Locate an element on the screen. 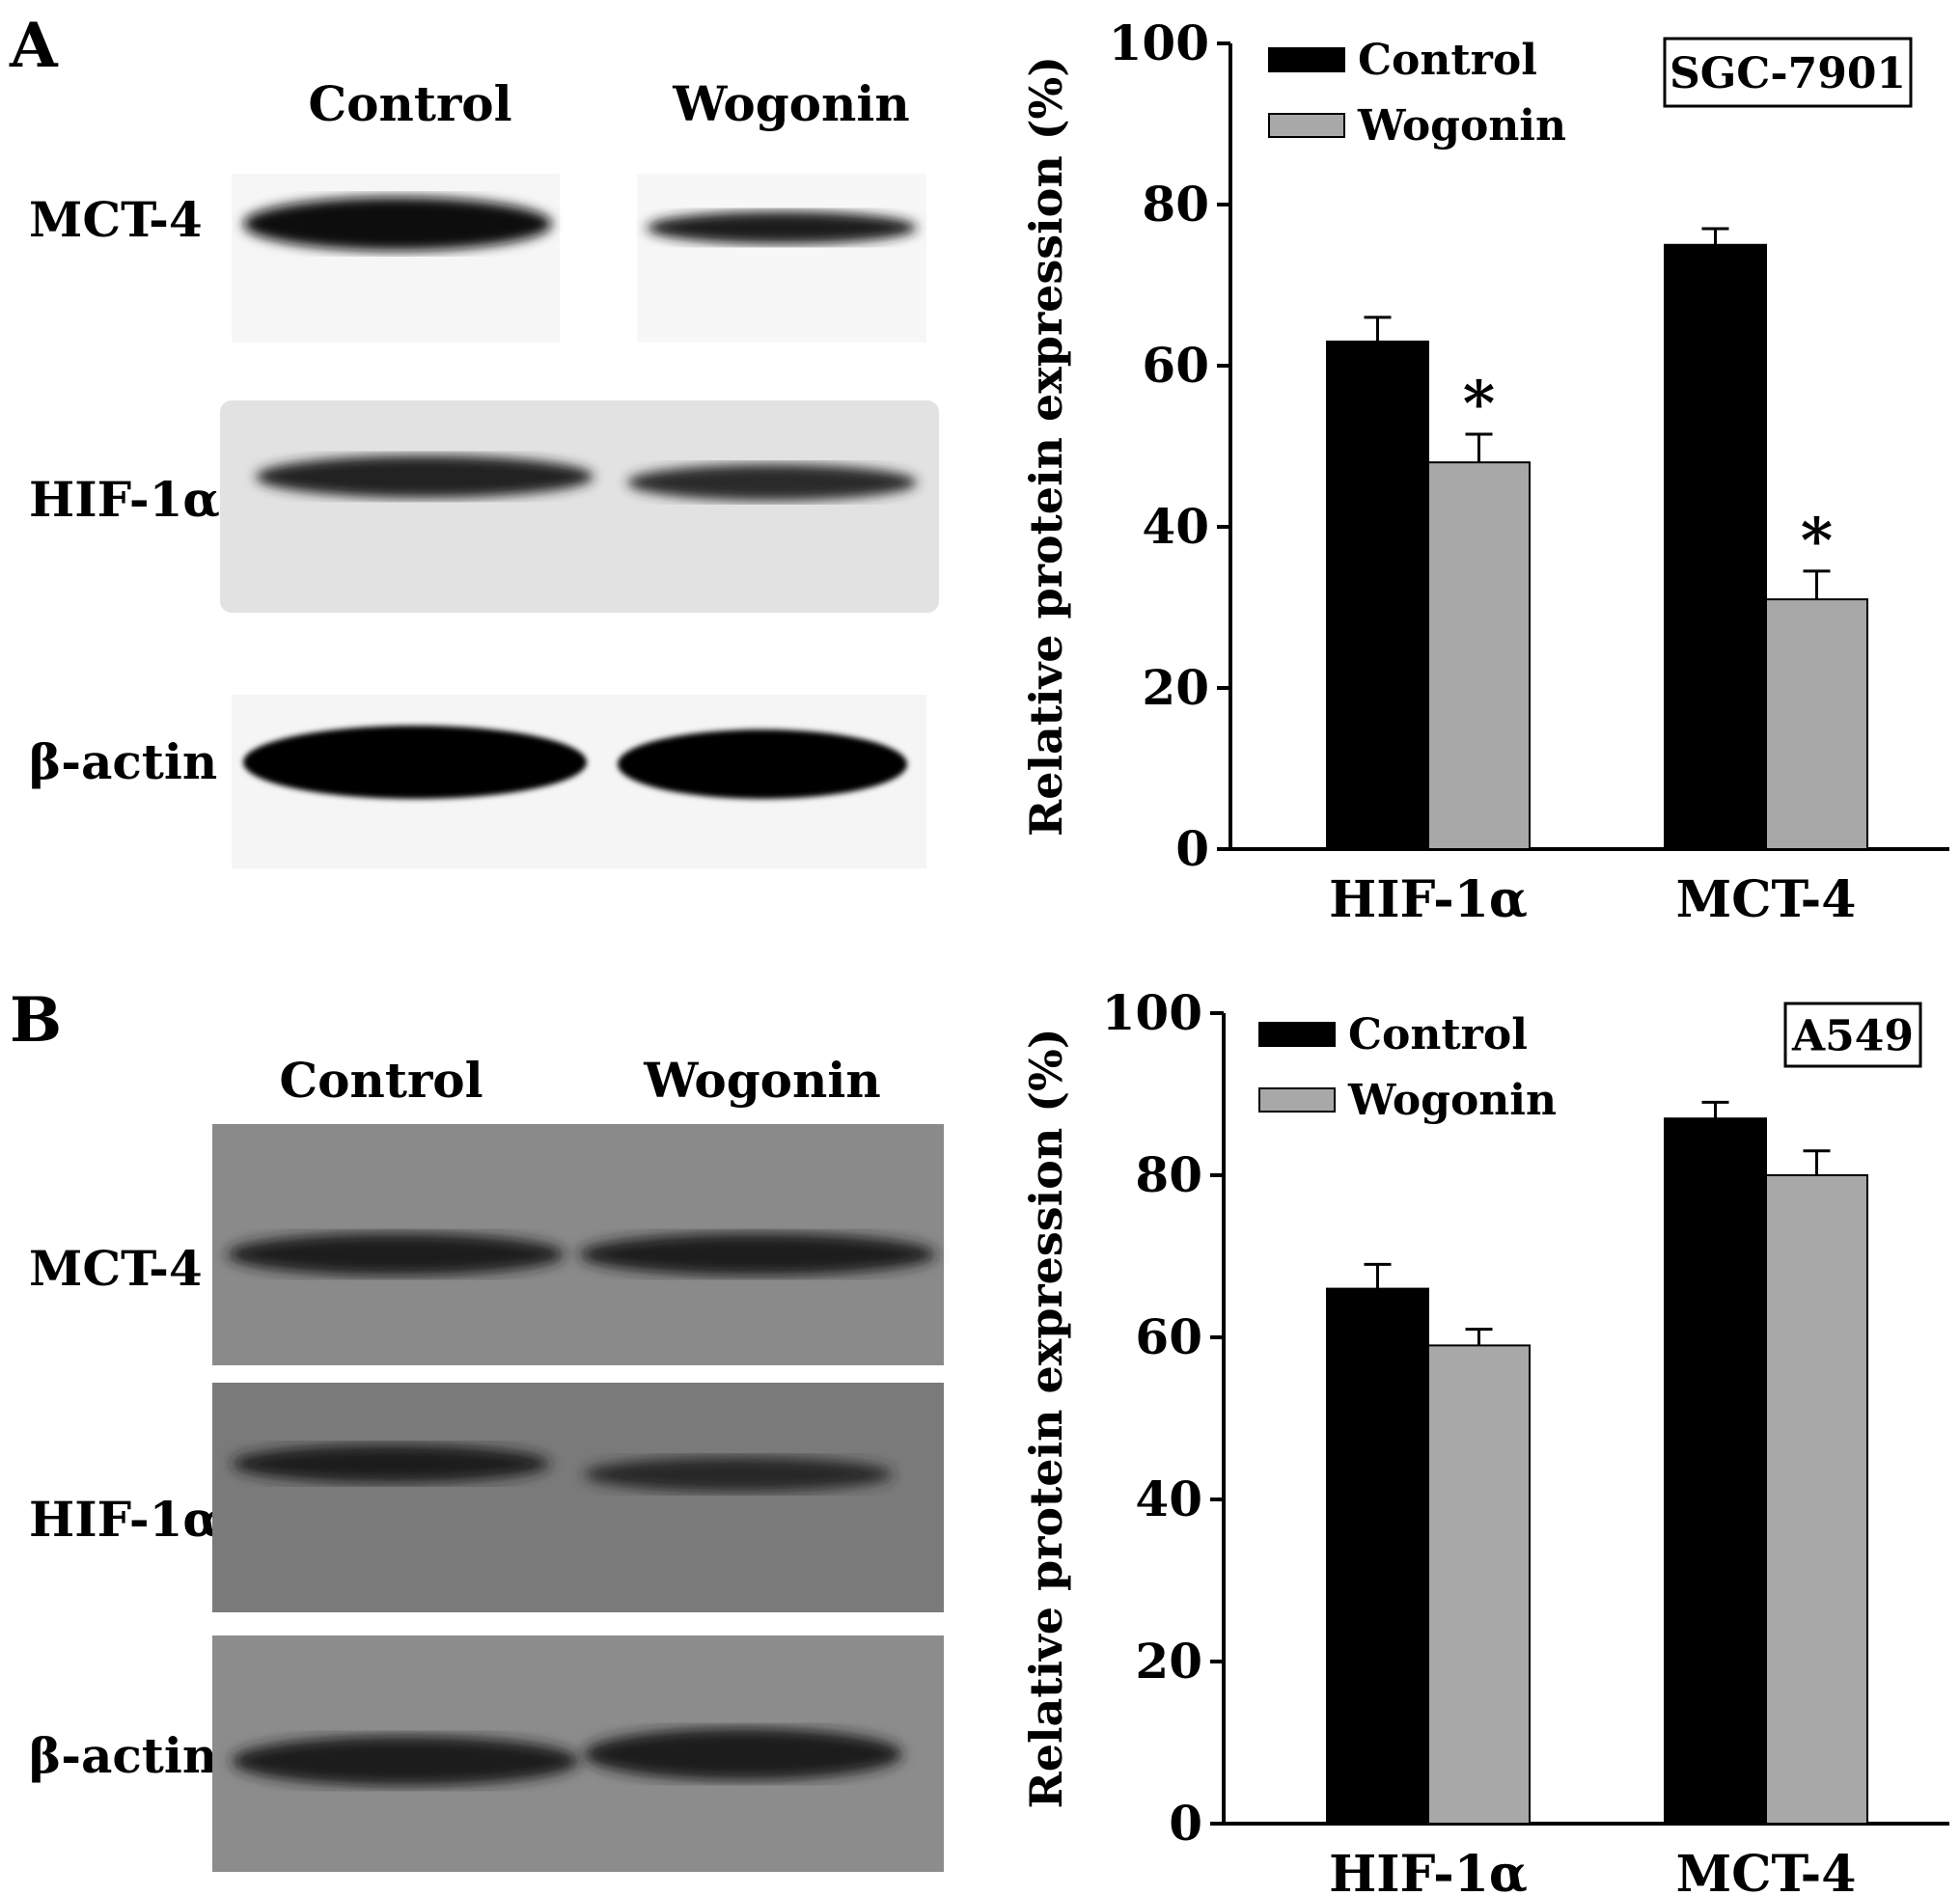 Image resolution: width=1960 pixels, height=1896 pixels. band-b-actin-wogonin is located at coordinates (743, 1754).